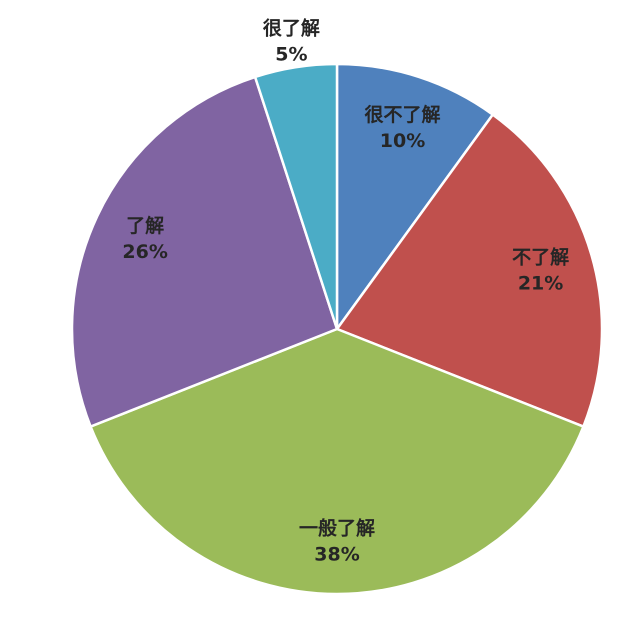  What do you see at coordinates (402, 141) in the screenshot?
I see `slice-value-label: 10%` at bounding box center [402, 141].